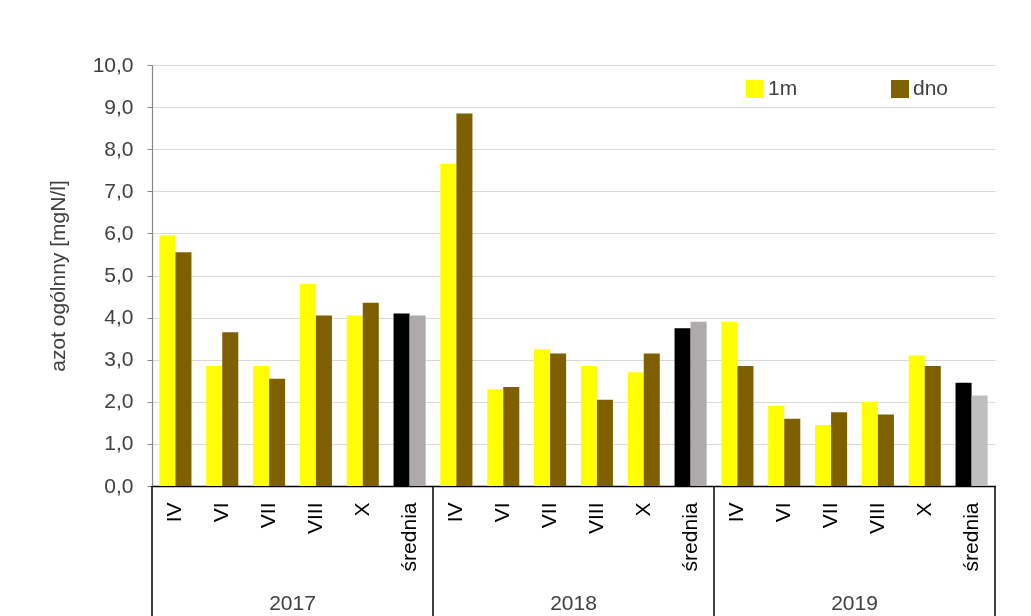  I want to click on y-tick-label: 5,0, so click(119, 274).